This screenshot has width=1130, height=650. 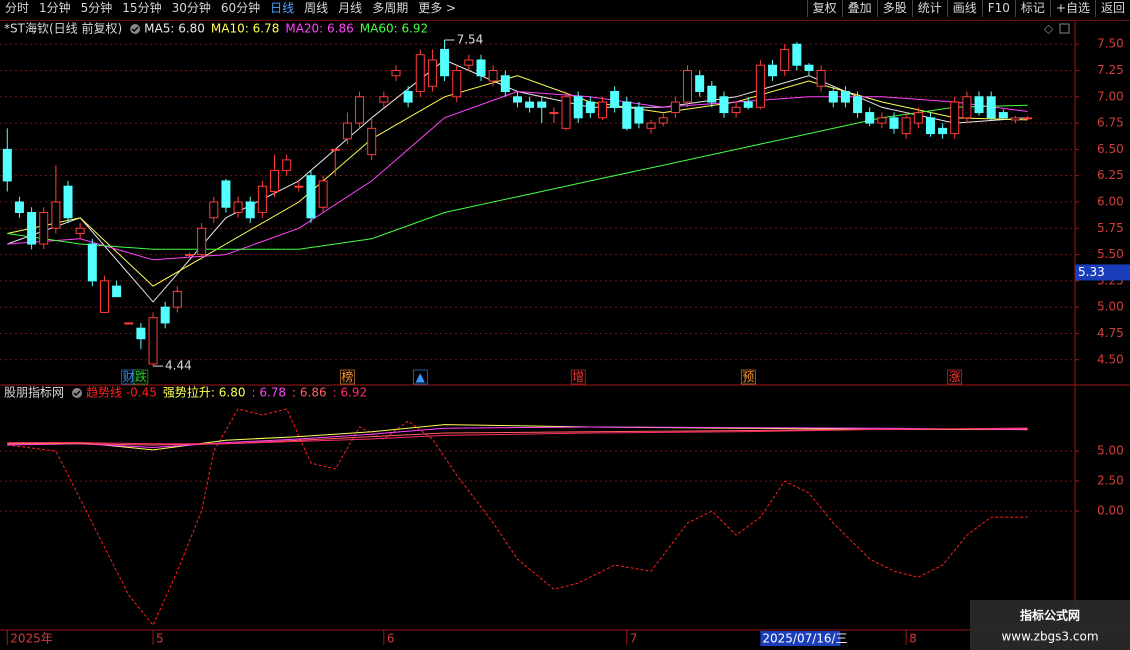 I want to click on event-label: 跌, so click(x=141, y=376).